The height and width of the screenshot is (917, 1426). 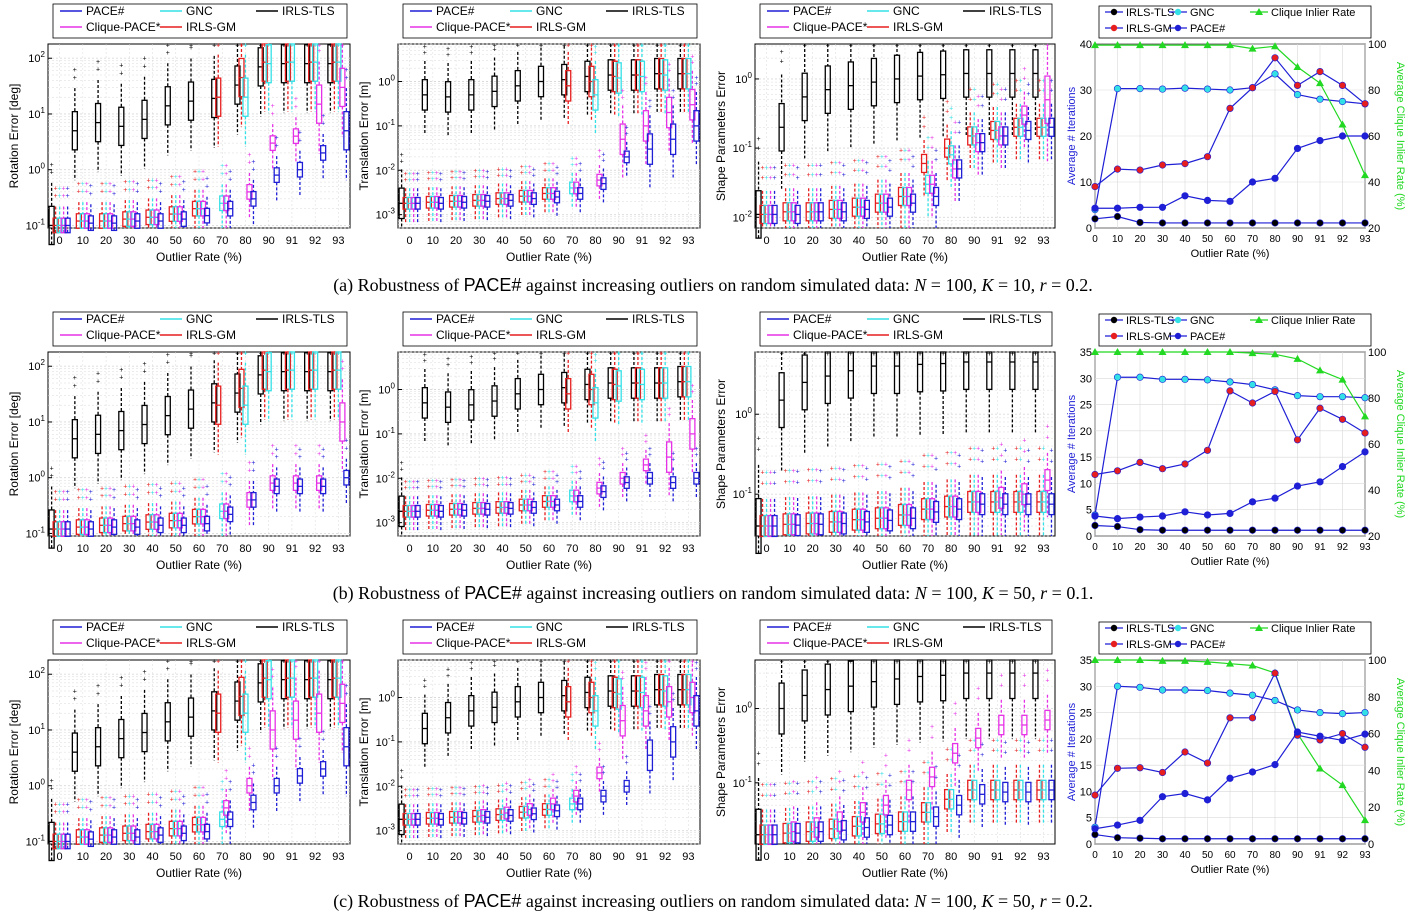 What do you see at coordinates (494, 703) in the screenshot?
I see `box-irls-tls-40: ++` at bounding box center [494, 703].